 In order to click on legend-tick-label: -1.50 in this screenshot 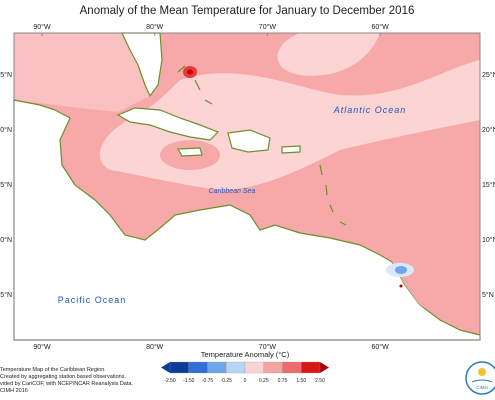, I will do `click(189, 381)`.